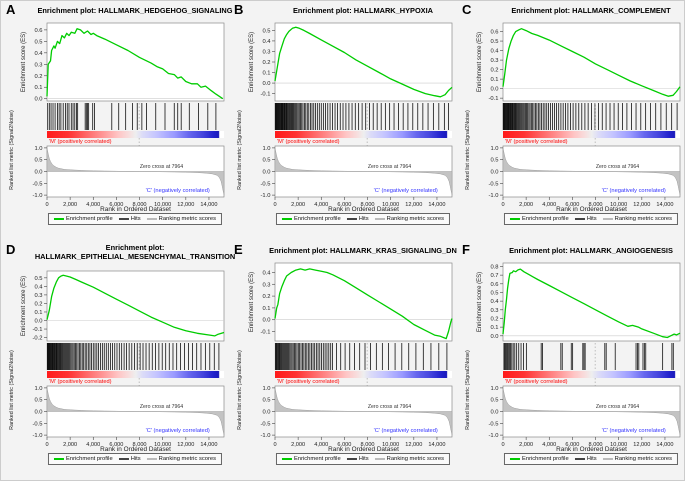  I want to click on panel-letter: D, so click(11, 249).